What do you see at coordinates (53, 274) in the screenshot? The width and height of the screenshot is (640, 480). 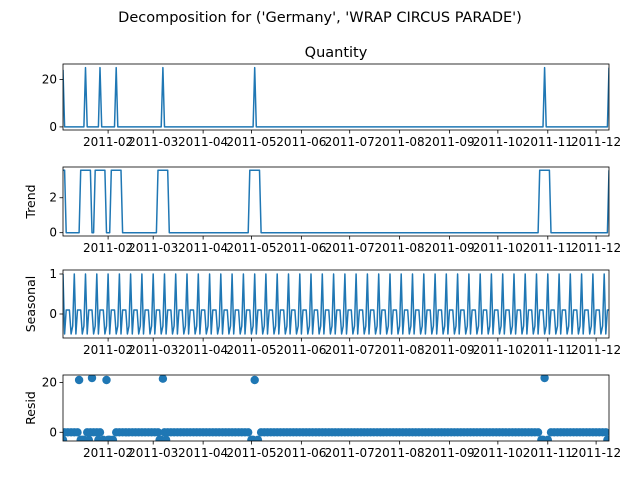 I see `y-tick-label: 1` at bounding box center [53, 274].